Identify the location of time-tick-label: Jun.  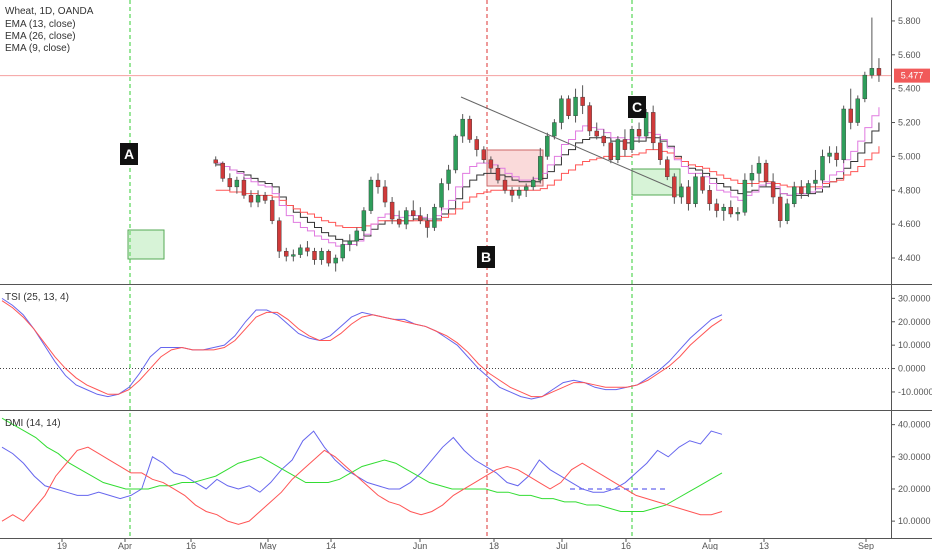
(420, 545).